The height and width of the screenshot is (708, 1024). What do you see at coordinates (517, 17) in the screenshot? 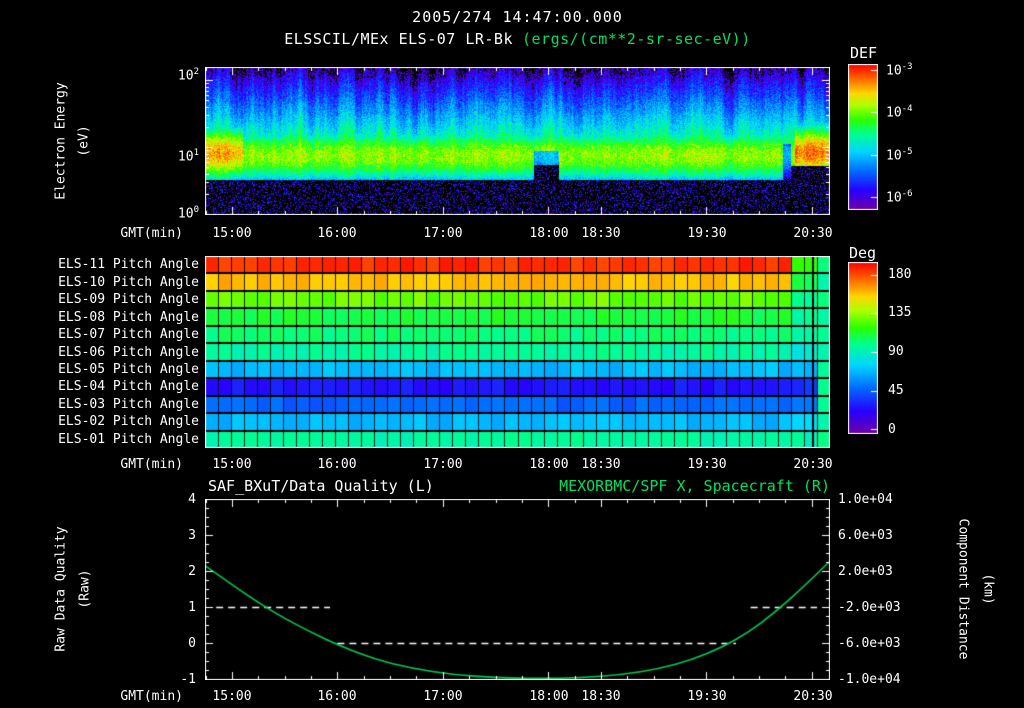
I see `timestamp-title: 2005/274 14:47:00.000` at bounding box center [517, 17].